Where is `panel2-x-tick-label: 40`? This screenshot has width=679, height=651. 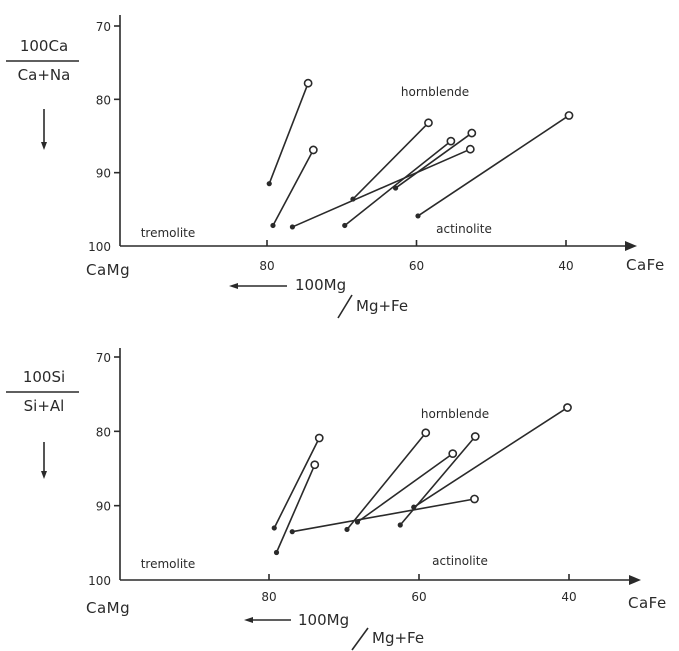
panel2-x-tick-label: 40 is located at coordinates (568, 597).